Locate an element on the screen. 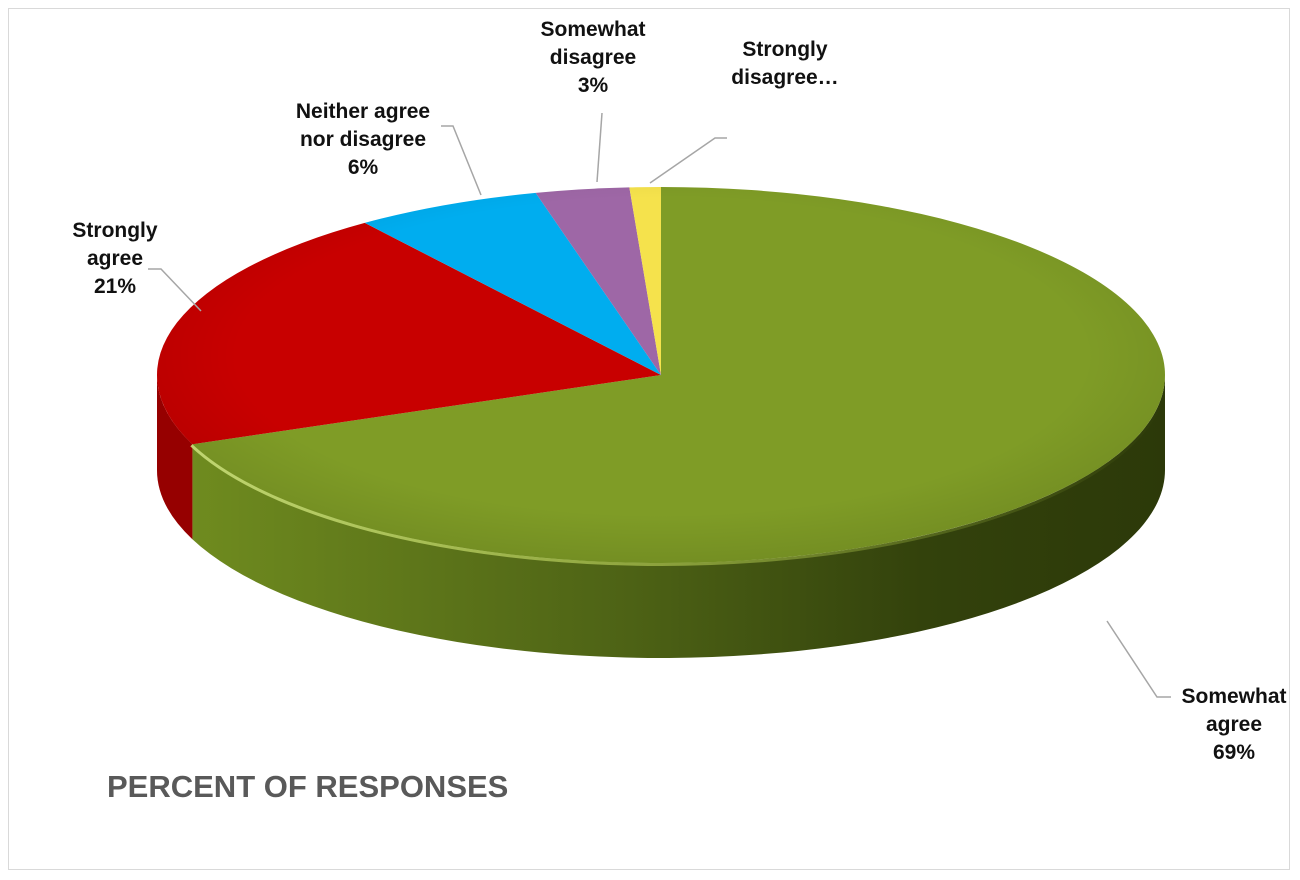 The height and width of the screenshot is (880, 1300). data-label-line: Neither agree is located at coordinates (363, 111).